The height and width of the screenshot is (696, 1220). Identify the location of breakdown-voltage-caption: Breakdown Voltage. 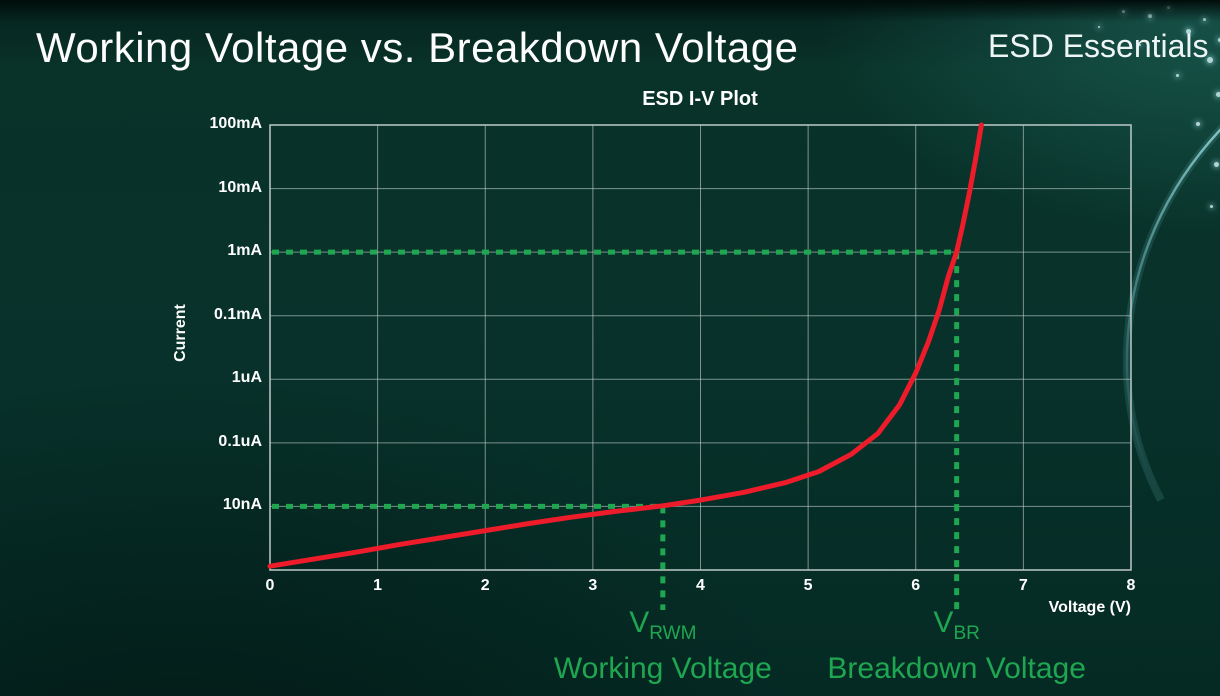
(956, 668).